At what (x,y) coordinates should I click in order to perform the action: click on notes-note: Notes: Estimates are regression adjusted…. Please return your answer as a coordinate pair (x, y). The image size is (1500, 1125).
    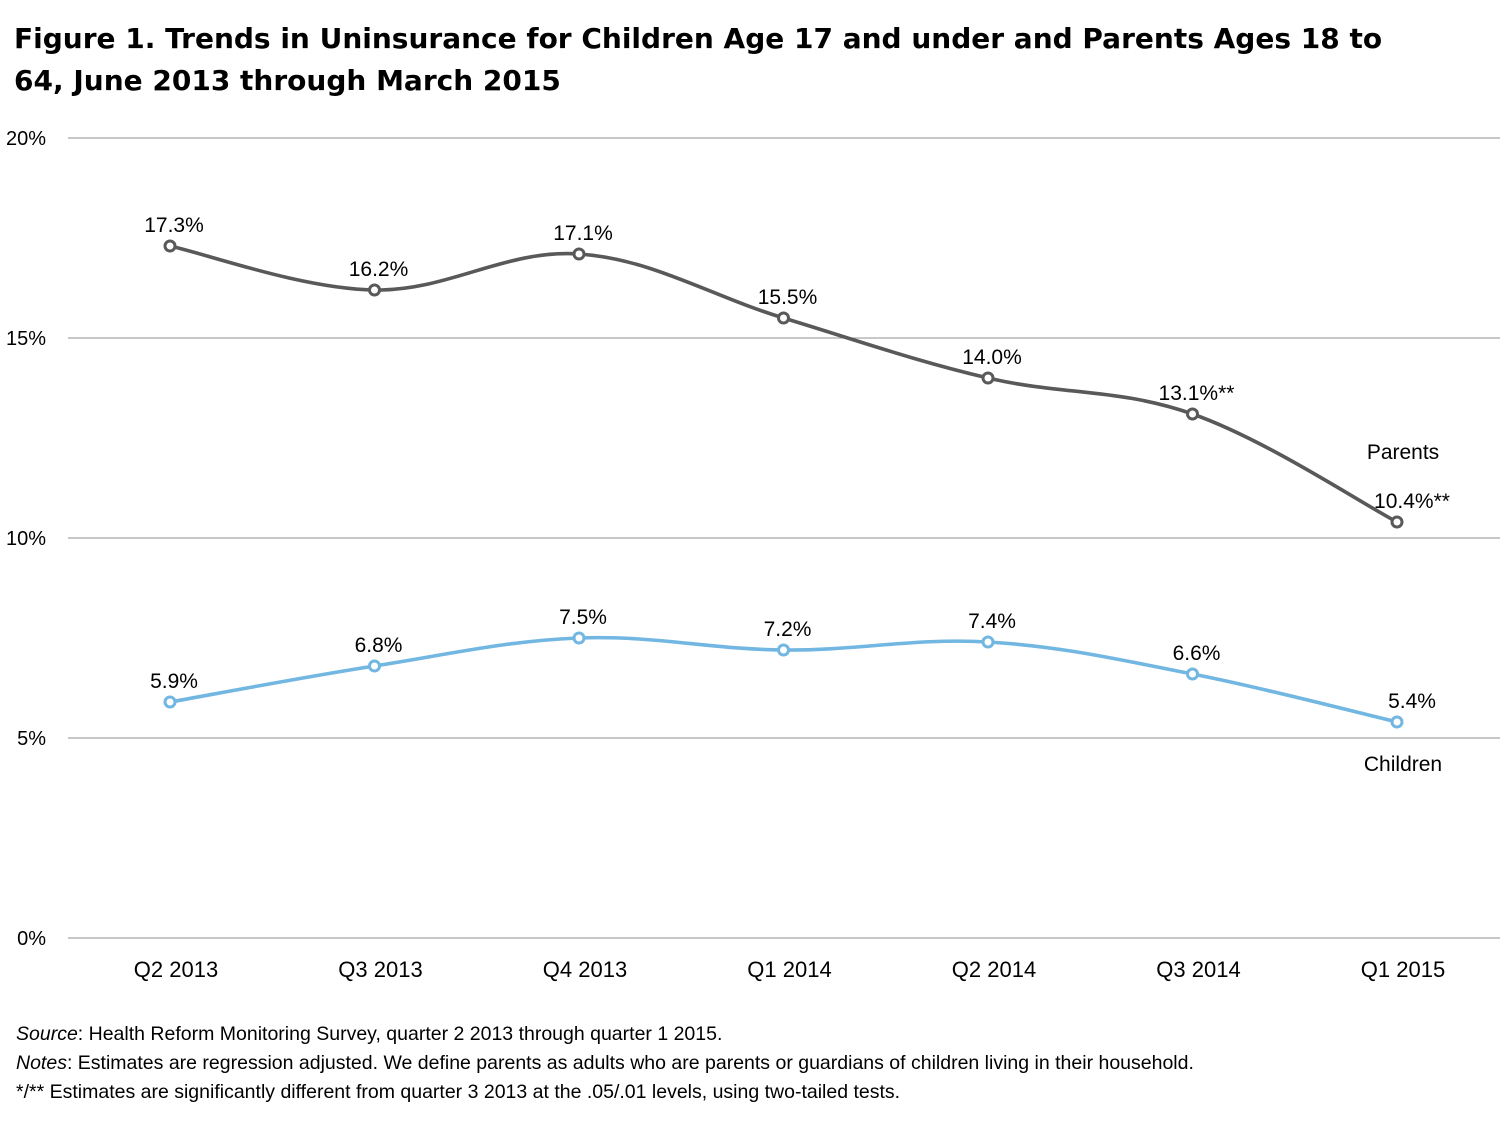
    Looking at the image, I should click on (746, 1063).